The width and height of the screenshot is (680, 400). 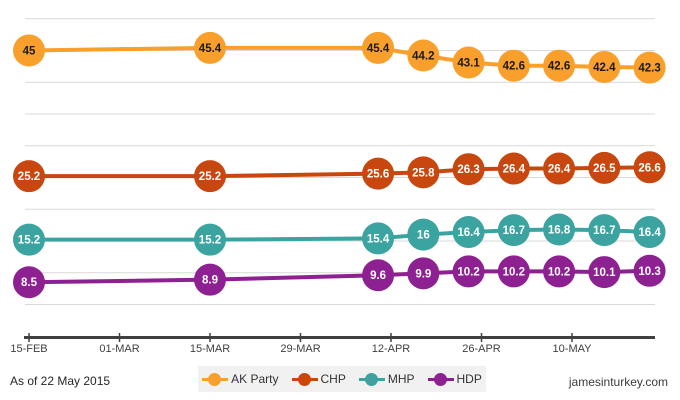 I want to click on data-point-label: 9.6, so click(x=378, y=276).